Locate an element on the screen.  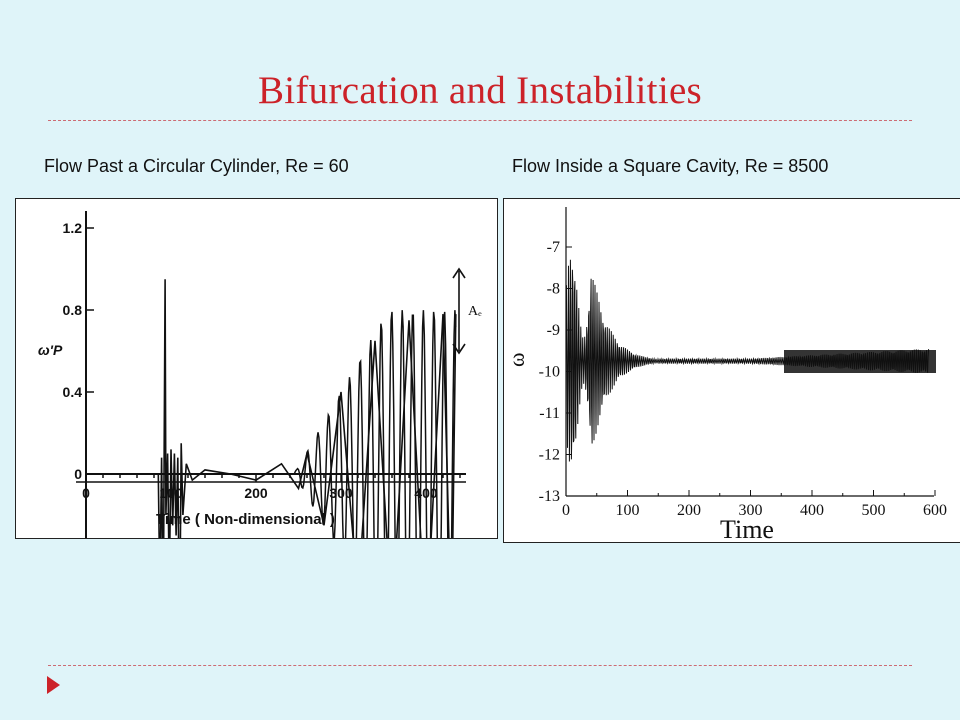
amplitude-arrow-head-down is located at coordinates (459, 349).